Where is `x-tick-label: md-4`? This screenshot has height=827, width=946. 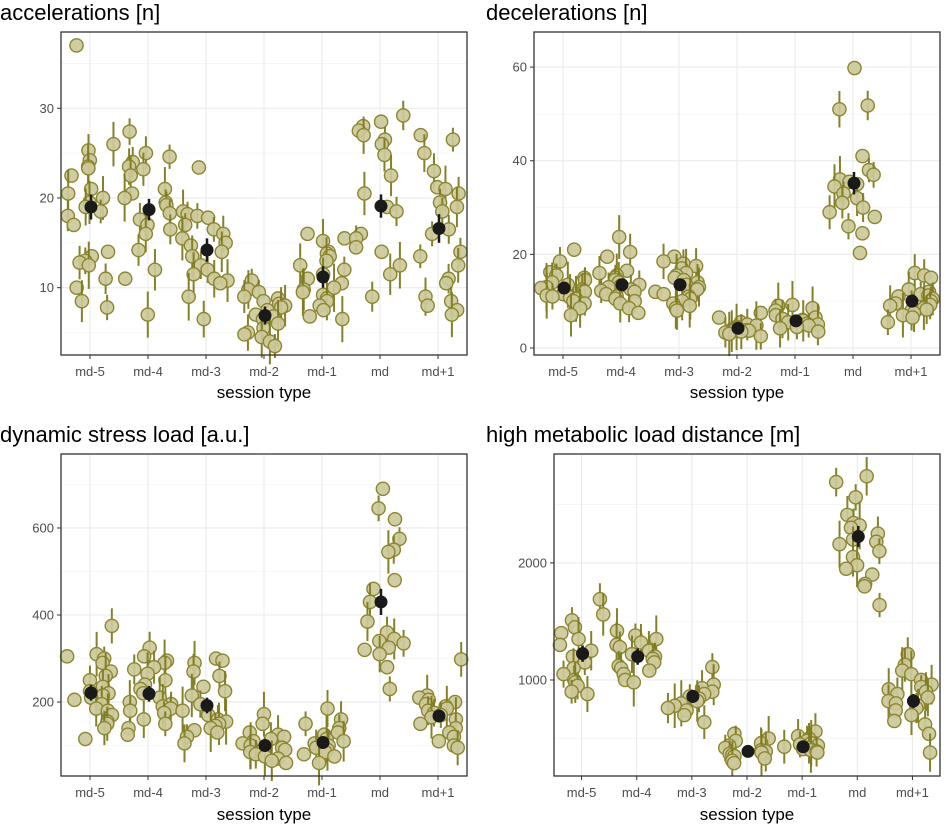 x-tick-label: md-4 is located at coordinates (148, 371).